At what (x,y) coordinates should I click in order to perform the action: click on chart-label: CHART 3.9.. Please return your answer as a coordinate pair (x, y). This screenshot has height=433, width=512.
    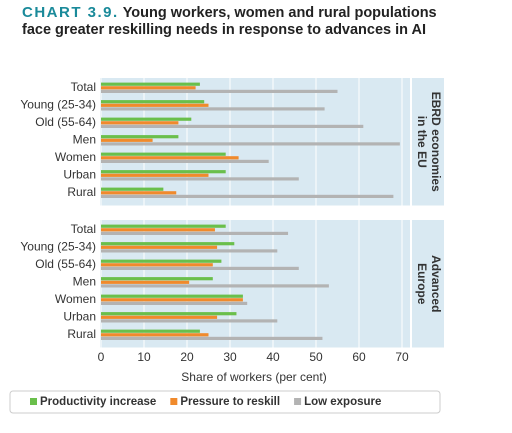
    Looking at the image, I should click on (70, 12).